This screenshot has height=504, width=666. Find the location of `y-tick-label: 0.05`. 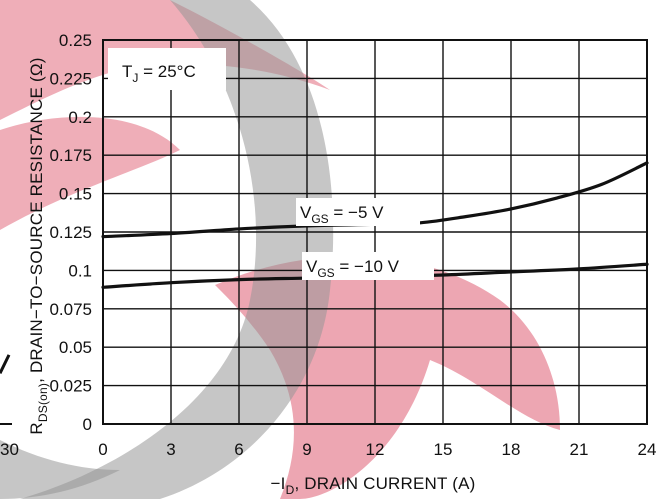

y-tick-label: 0.05 is located at coordinates (75, 347).